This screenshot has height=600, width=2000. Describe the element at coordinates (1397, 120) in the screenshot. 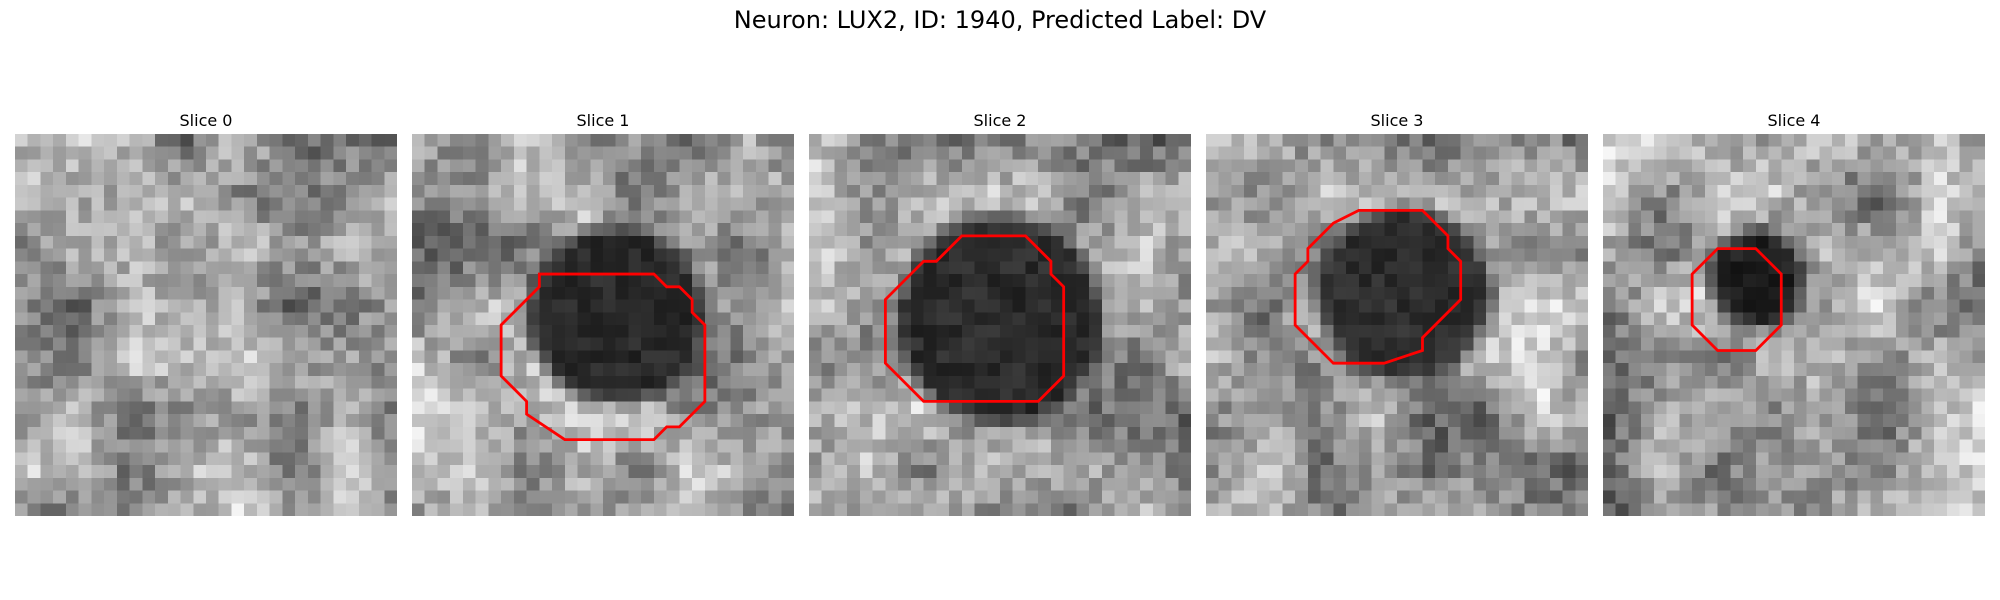

I see `slice-title-3: Slice 3` at that location.